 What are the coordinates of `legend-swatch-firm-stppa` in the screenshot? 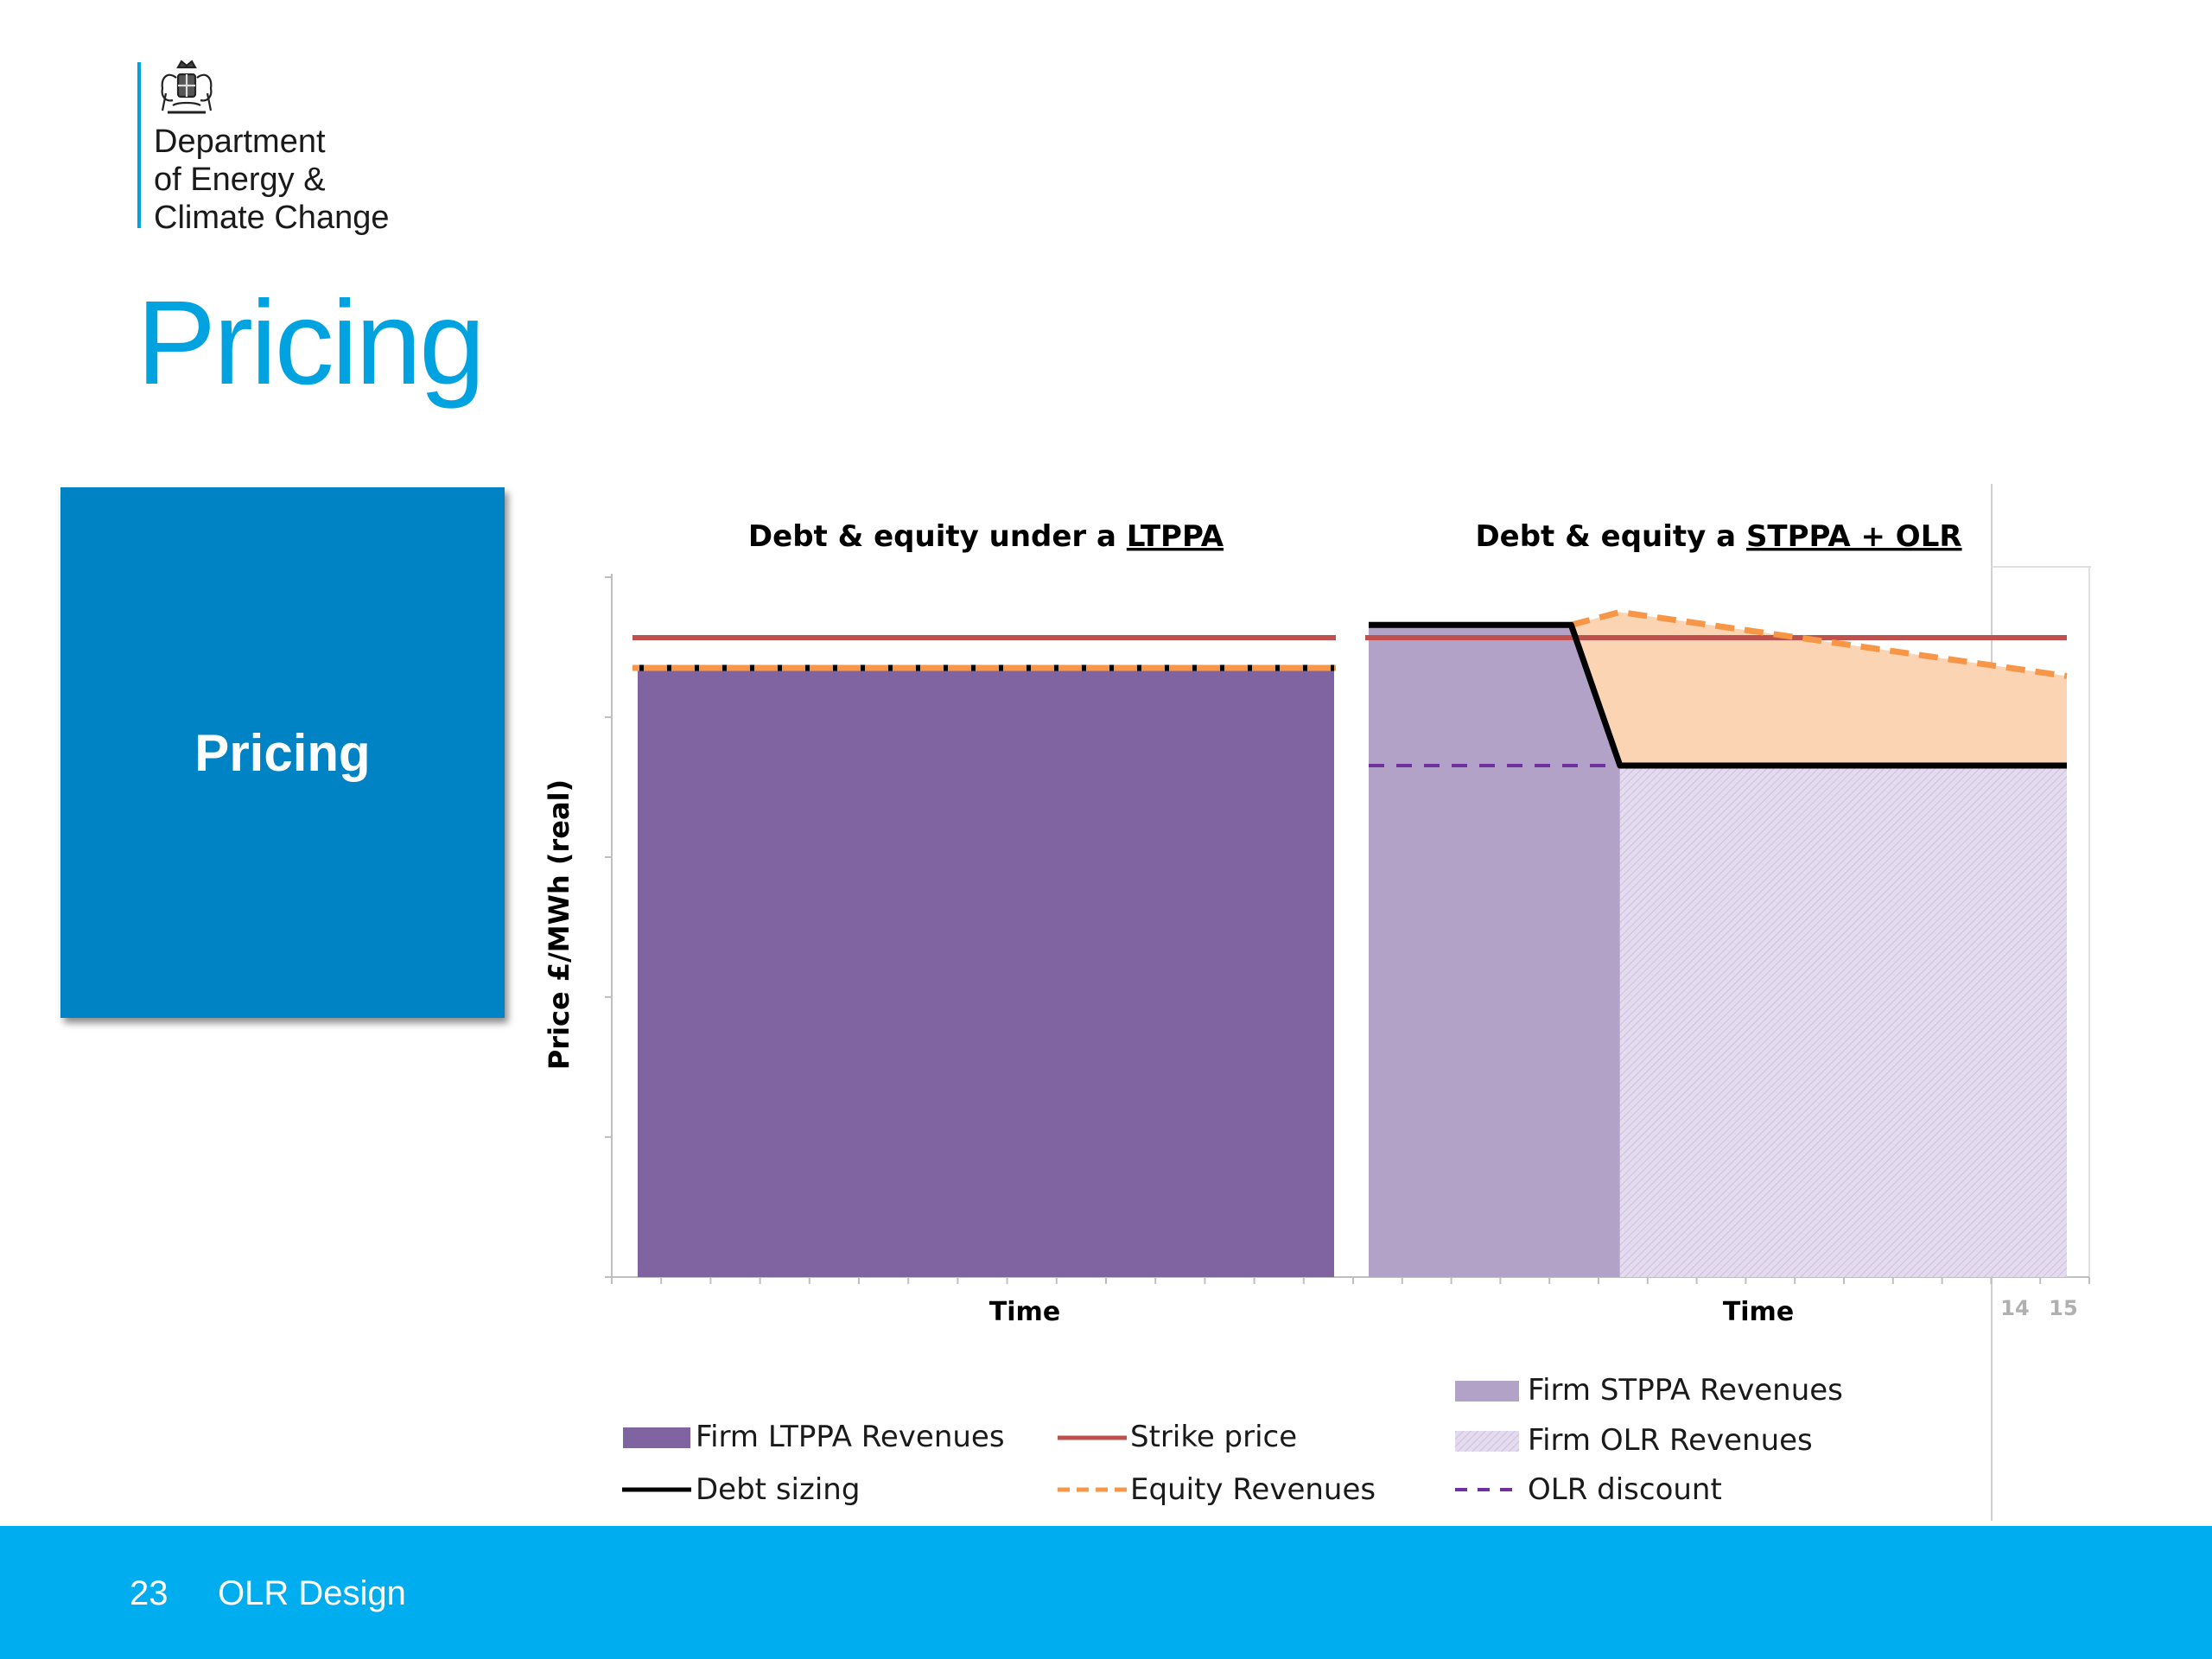 It's located at (1487, 1391).